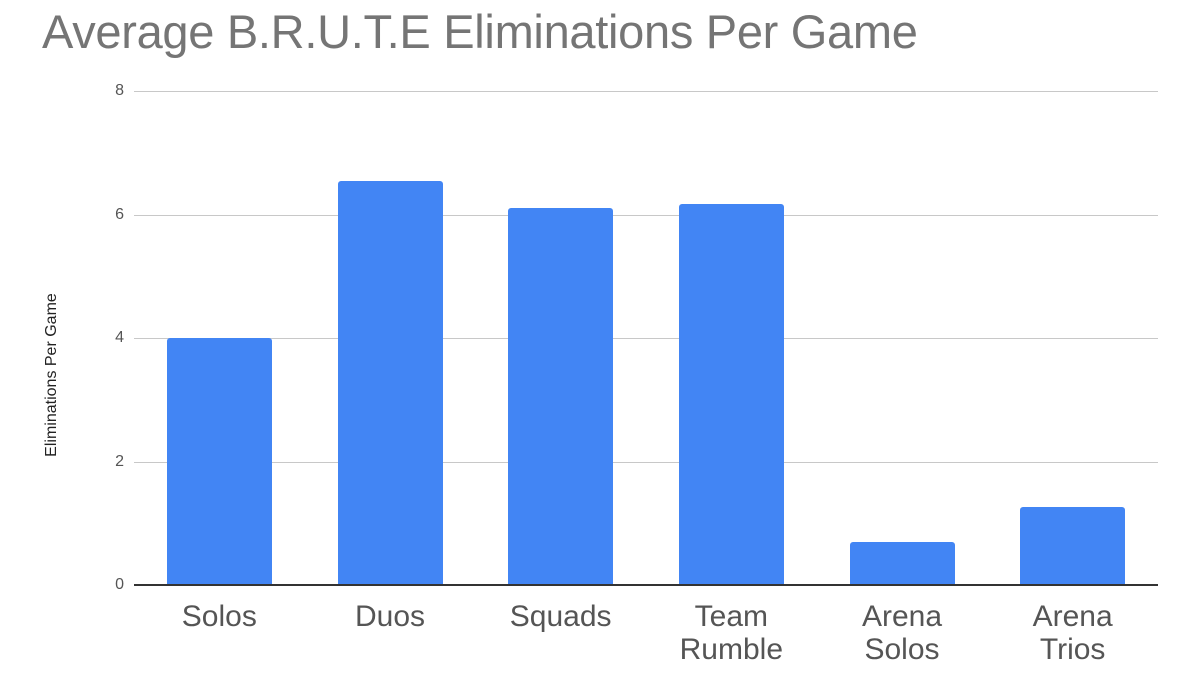  Describe the element at coordinates (731, 633) in the screenshot. I see `x-tick-label: Team Rumble` at that location.